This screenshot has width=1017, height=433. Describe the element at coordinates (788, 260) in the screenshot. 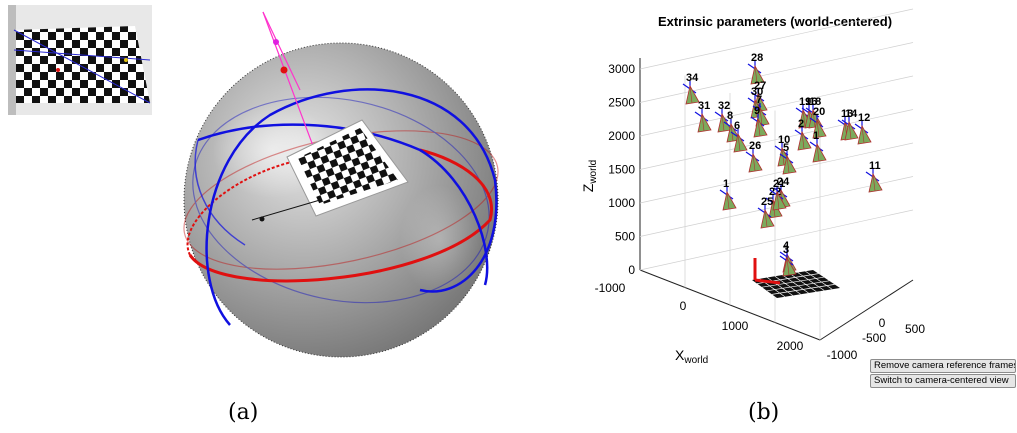

I see `camera-glyph: 3` at that location.